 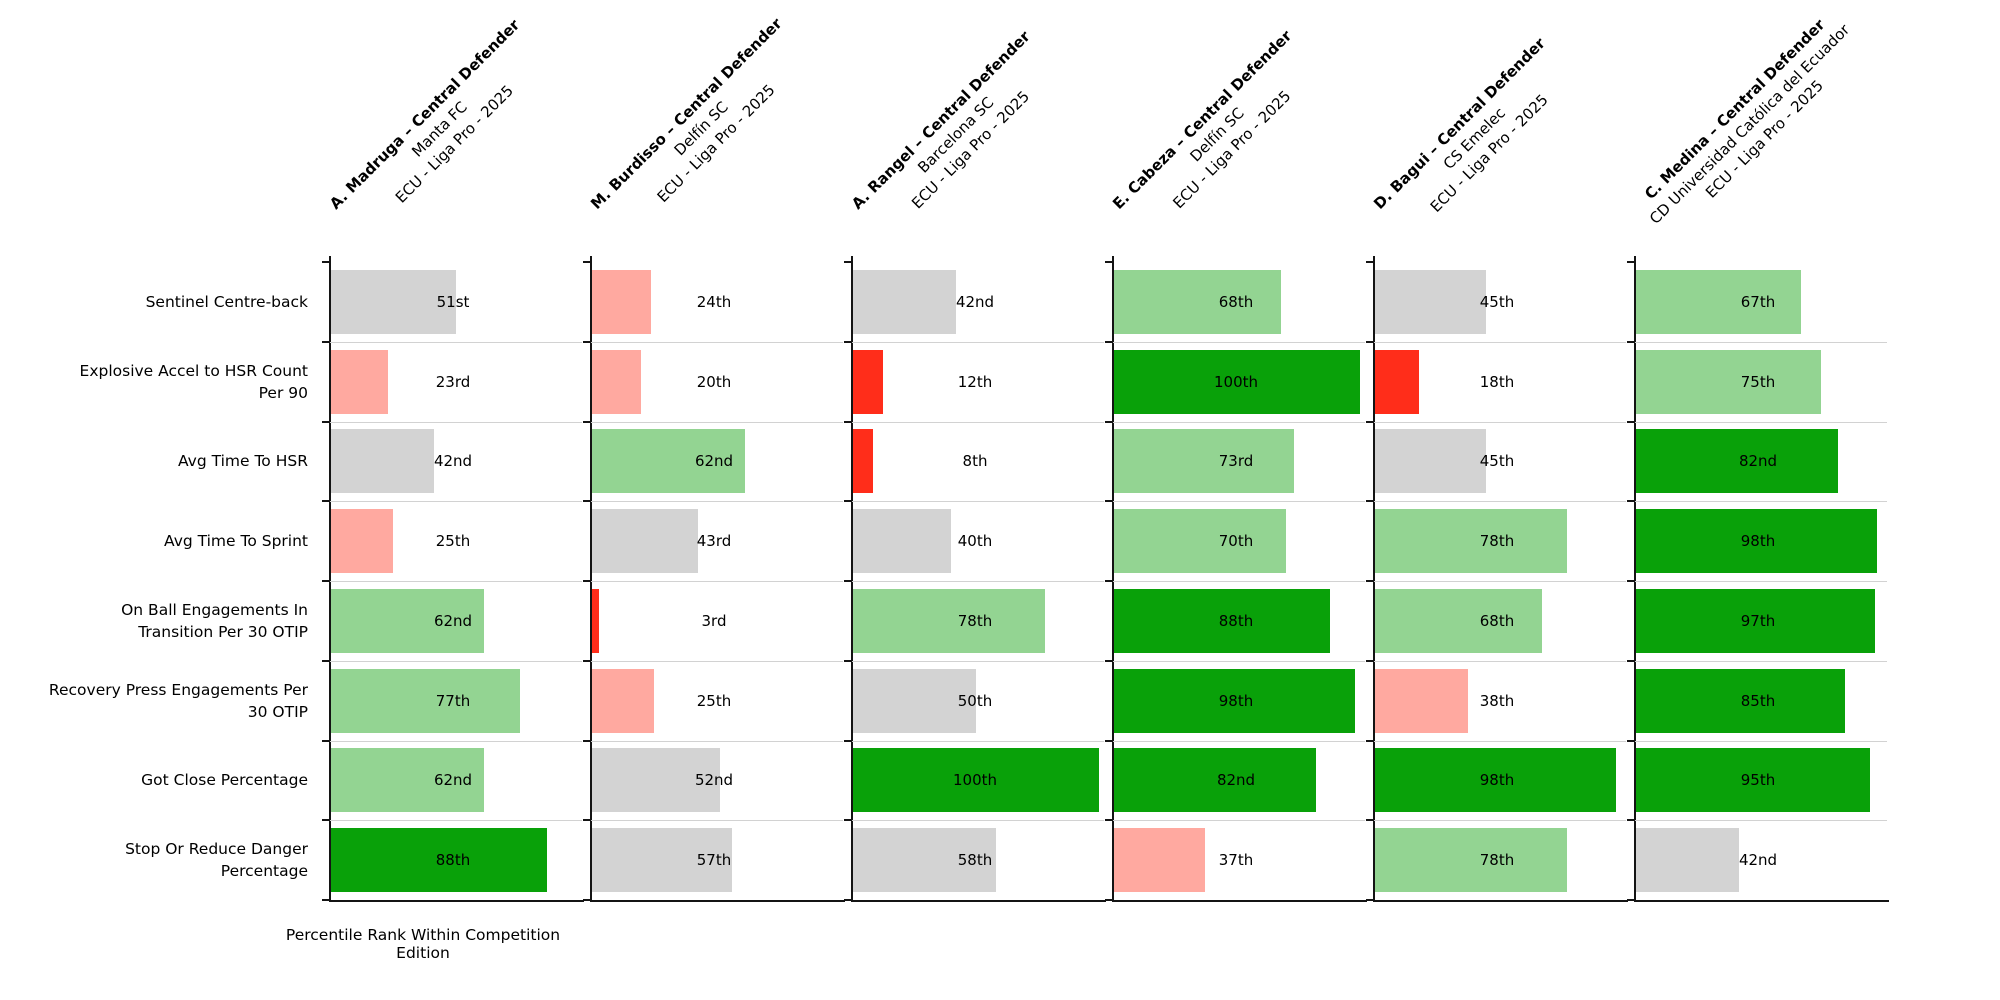 What do you see at coordinates (714, 620) in the screenshot?
I see `percentile-label: 3rd` at bounding box center [714, 620].